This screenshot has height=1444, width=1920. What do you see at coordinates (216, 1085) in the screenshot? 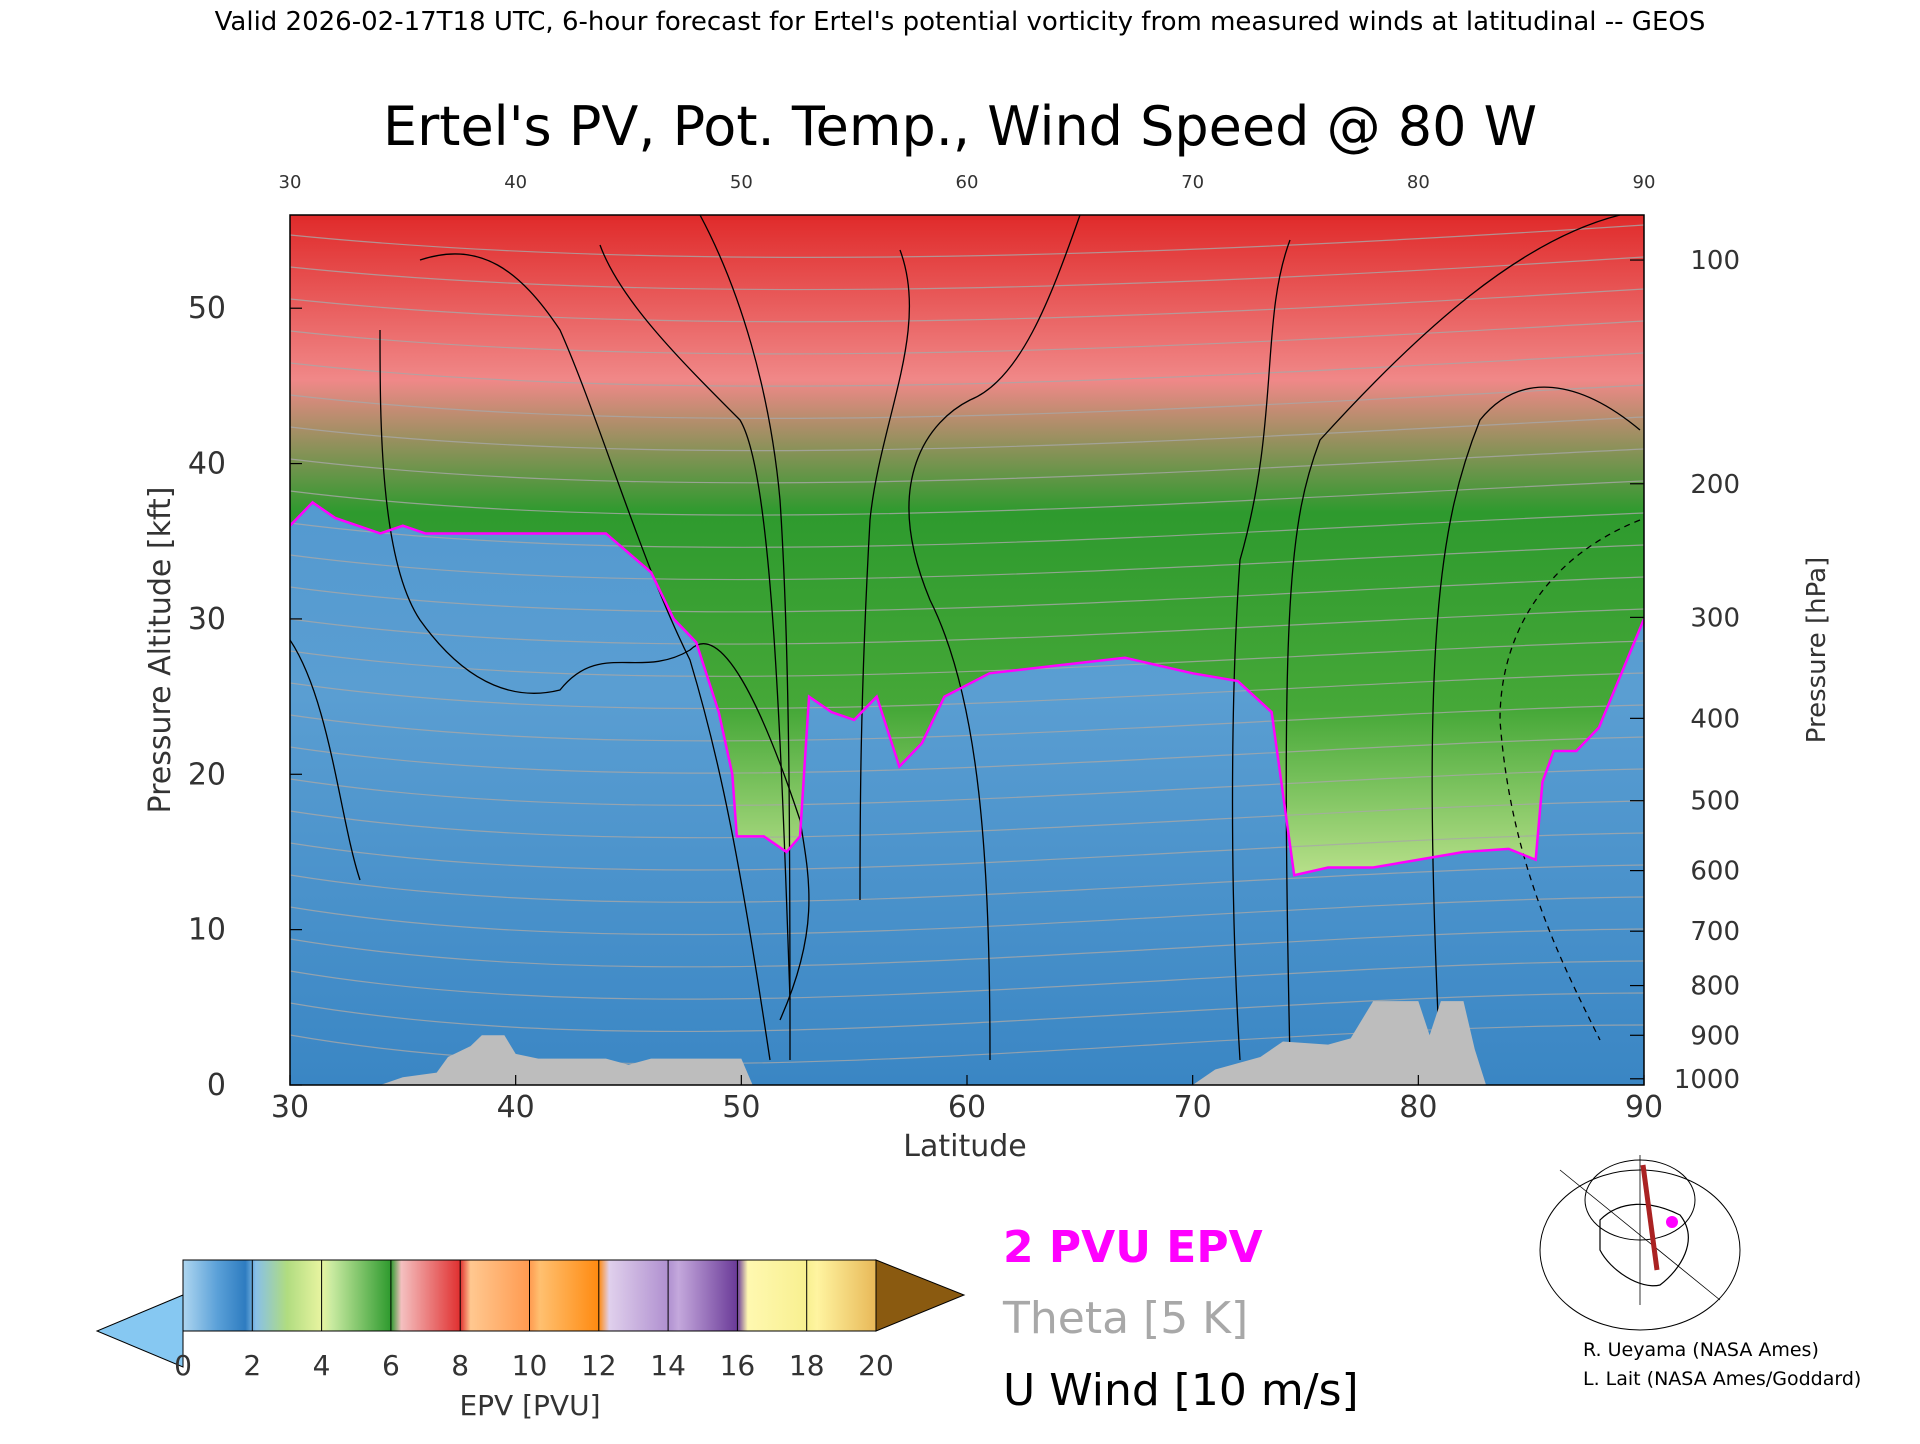
I see `y-tick-label: 0` at bounding box center [216, 1085].